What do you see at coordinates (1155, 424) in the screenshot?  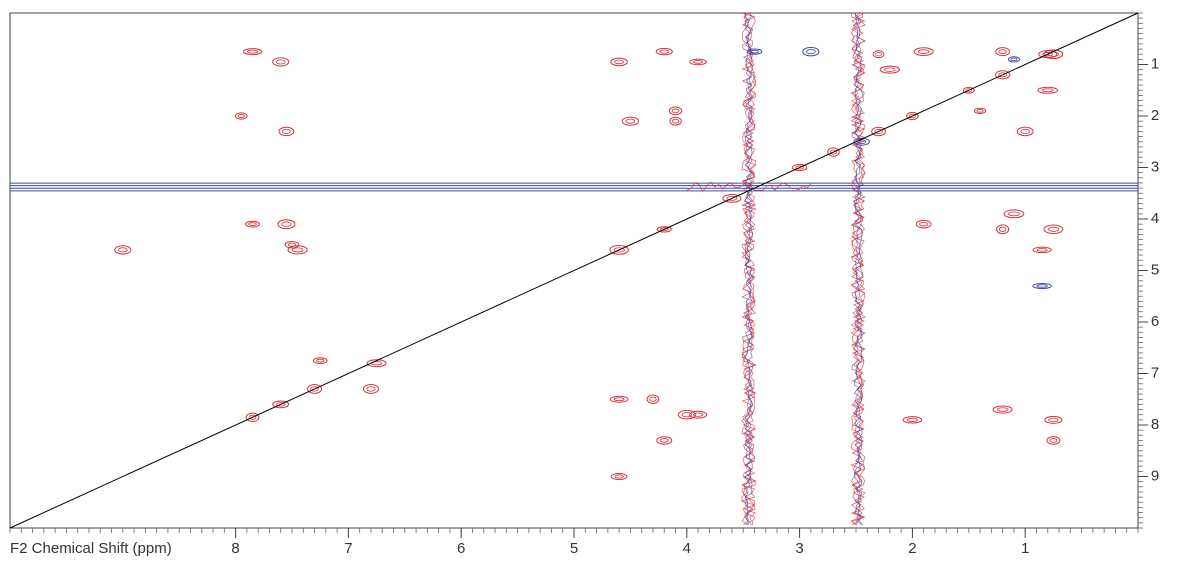 I see `y-tick-label: 8` at bounding box center [1155, 424].